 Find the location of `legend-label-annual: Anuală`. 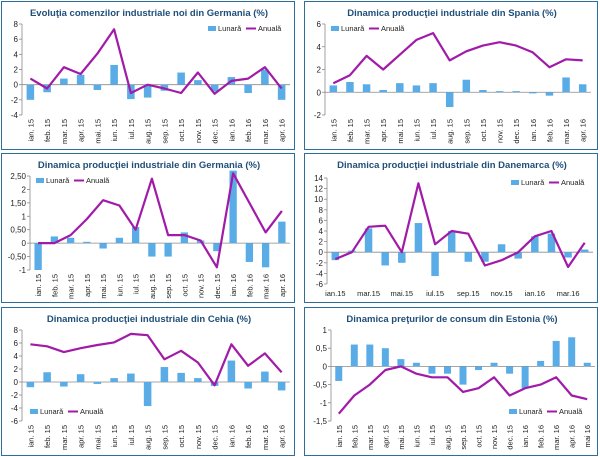

legend-label-annual: Anuală is located at coordinates (573, 182).